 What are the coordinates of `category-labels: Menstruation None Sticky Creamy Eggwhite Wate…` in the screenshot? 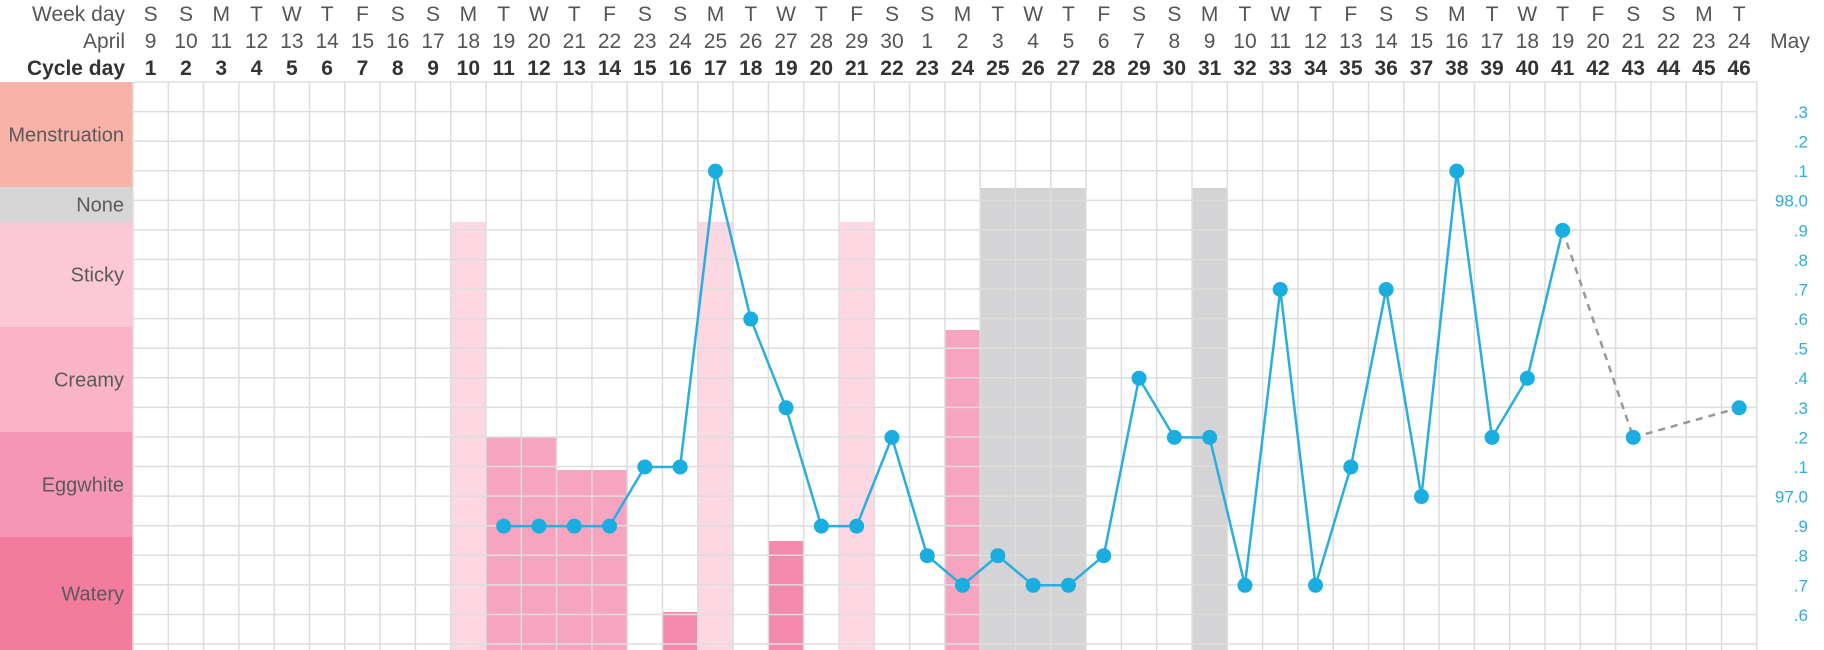 It's located at (66, 365).